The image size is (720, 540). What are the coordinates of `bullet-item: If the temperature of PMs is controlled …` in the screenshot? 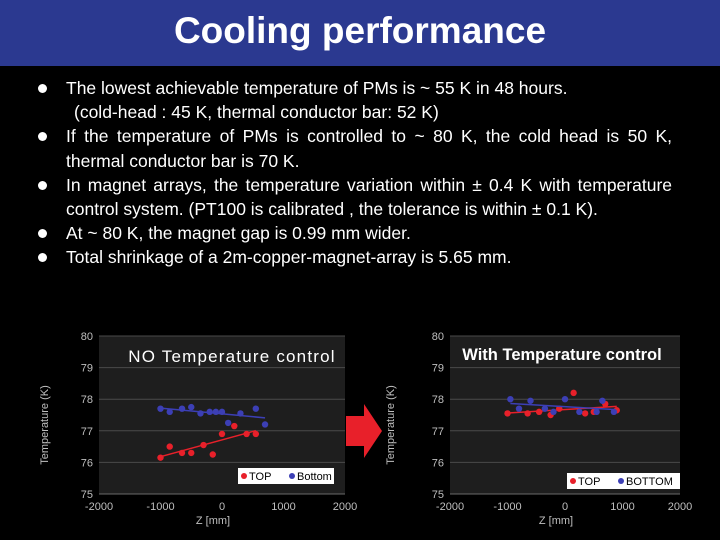 It's located at (355, 148).